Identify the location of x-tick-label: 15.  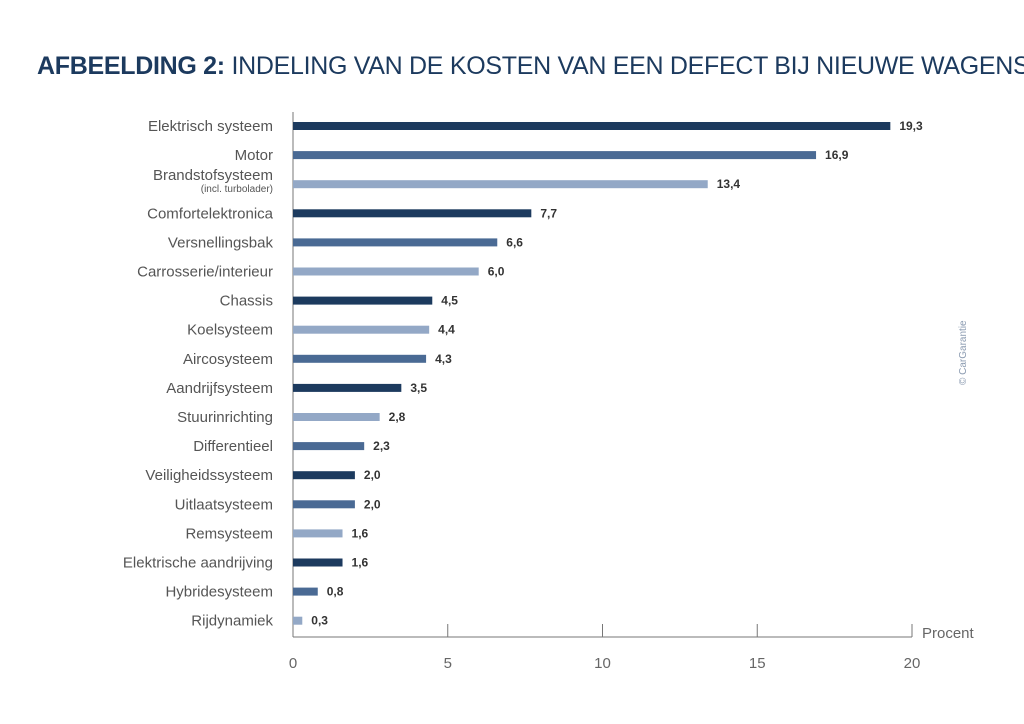
(757, 663).